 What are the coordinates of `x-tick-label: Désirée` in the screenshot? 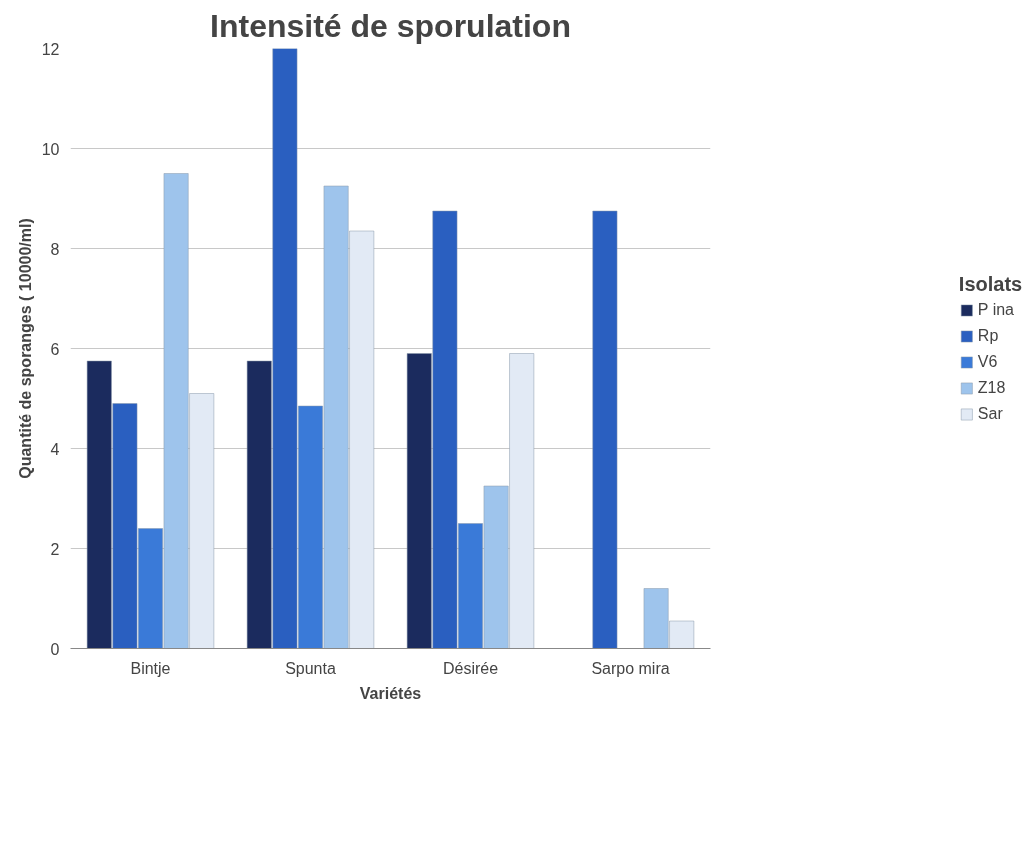 It's located at (470, 668).